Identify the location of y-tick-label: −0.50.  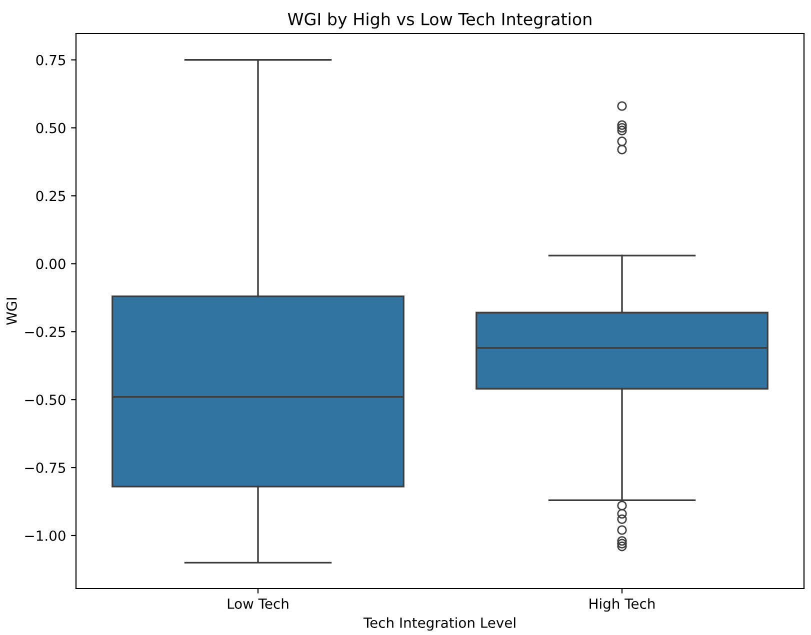
(45, 400).